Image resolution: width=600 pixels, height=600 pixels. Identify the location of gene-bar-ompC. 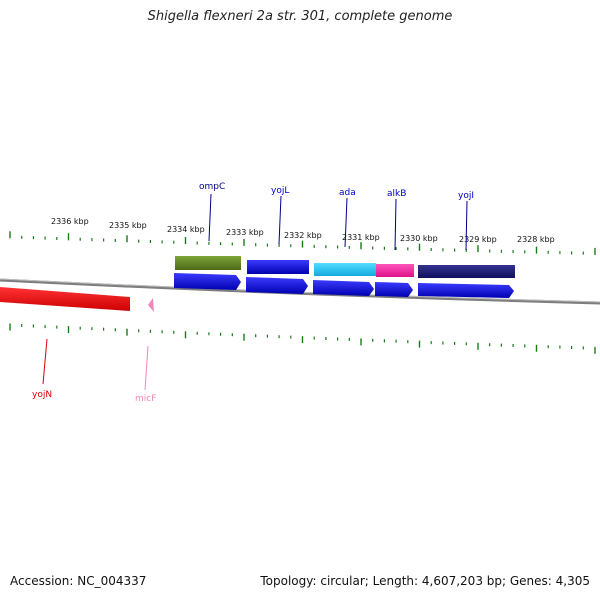
(208, 263).